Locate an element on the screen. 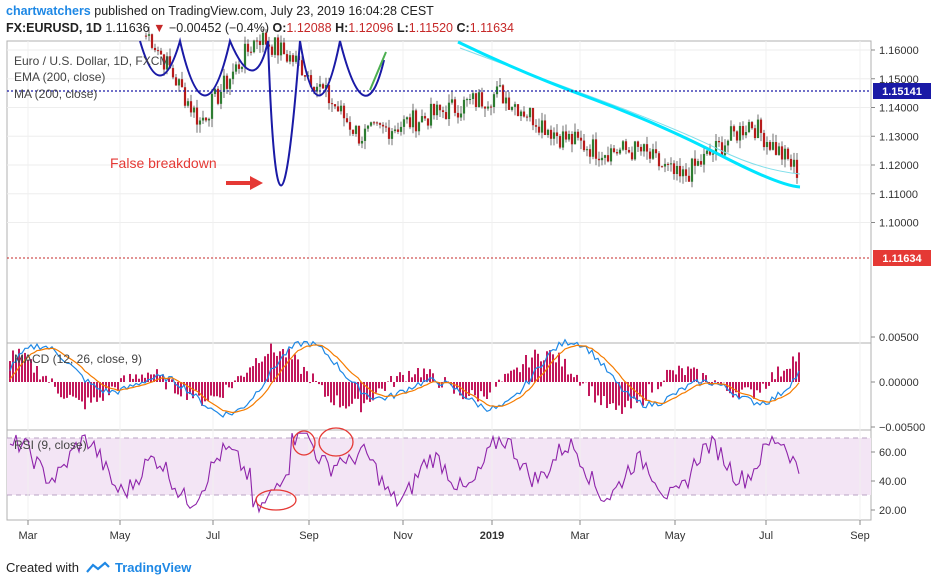  time-tick-label: 2019 is located at coordinates (492, 536).